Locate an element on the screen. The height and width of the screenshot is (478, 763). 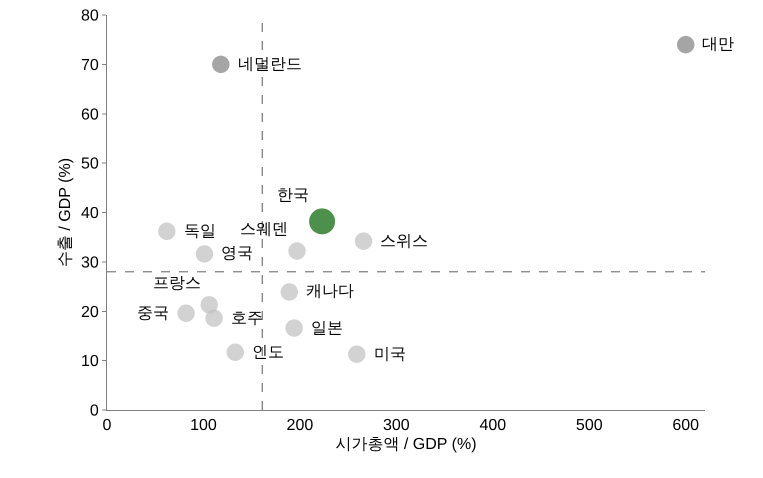
annotation: 영국 is located at coordinates (237, 253).